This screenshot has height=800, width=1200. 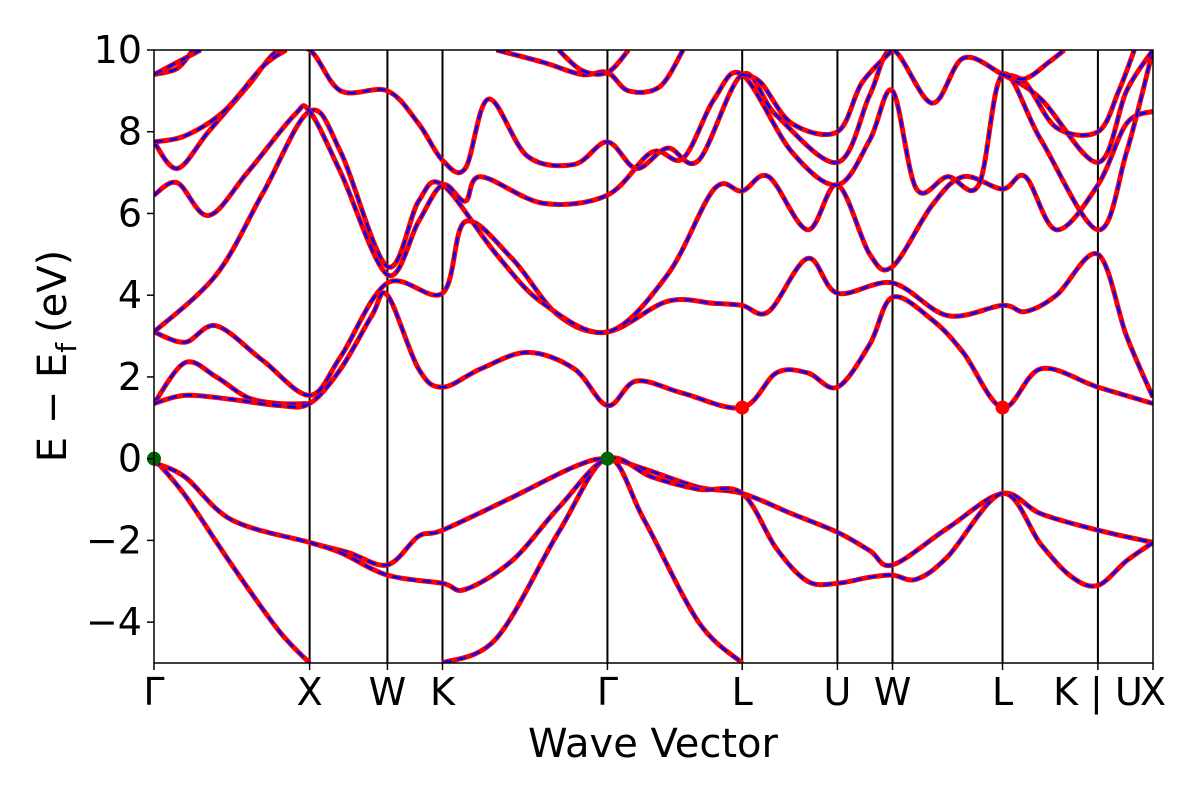 What do you see at coordinates (653, 744) in the screenshot?
I see `x-axis-label: Wave Vector` at bounding box center [653, 744].